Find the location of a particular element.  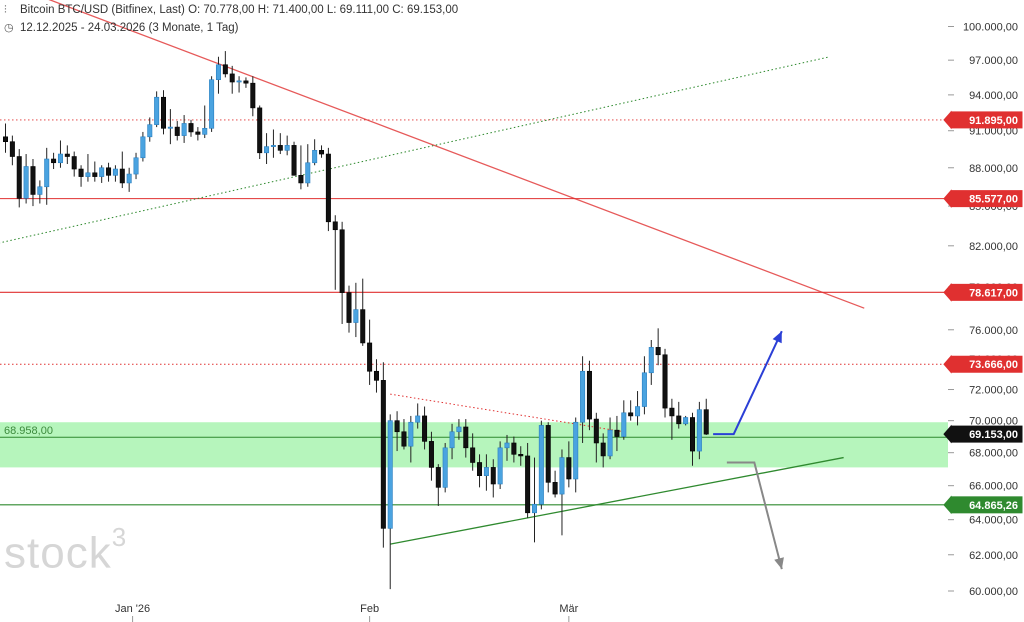

y-tick-label: 60.000,00 is located at coordinates (993, 592).